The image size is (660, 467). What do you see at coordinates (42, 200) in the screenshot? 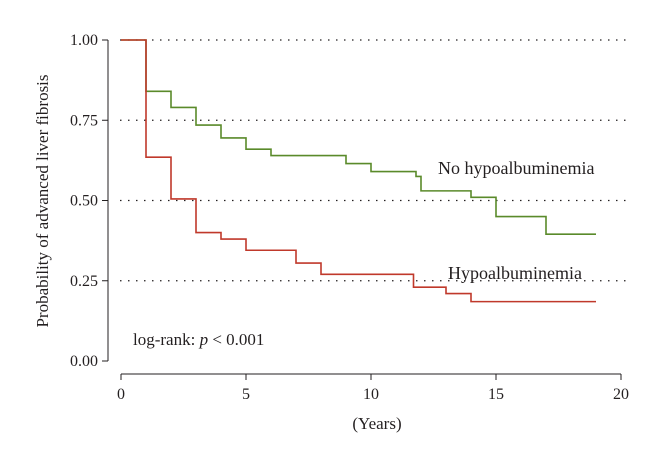
I see `y-axis-label: Probability of advanced liver fibrosis` at bounding box center [42, 200].